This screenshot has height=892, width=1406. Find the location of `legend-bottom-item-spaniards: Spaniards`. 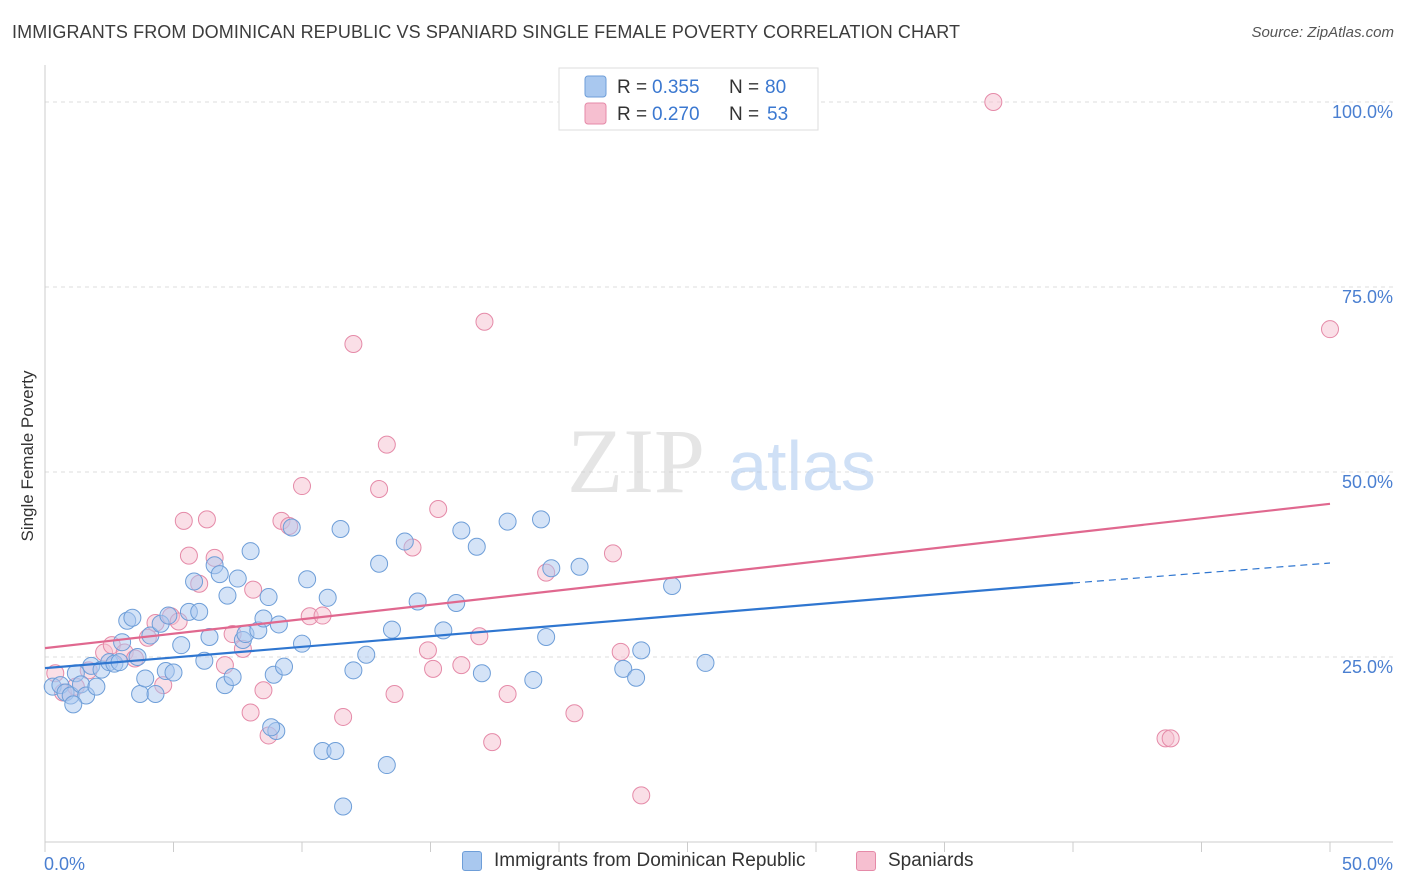

legend-bottom-item-spaniards: Spaniards is located at coordinates (915, 861).